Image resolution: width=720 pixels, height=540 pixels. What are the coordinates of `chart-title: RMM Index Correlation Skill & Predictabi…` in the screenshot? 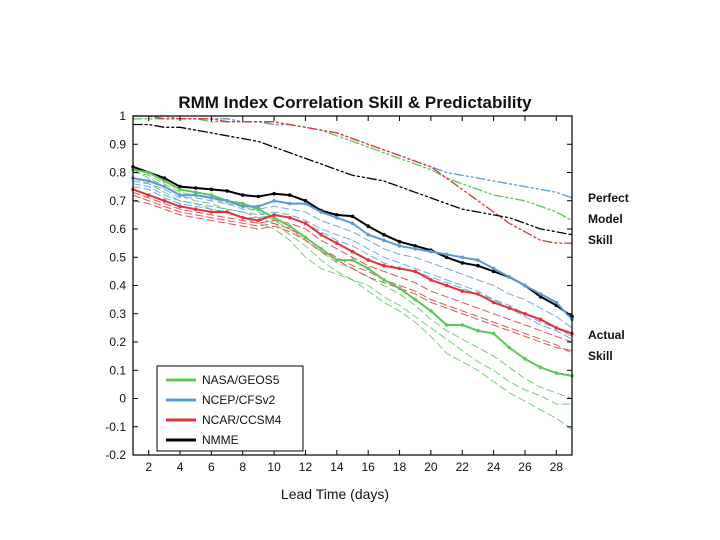 It's located at (355, 102).